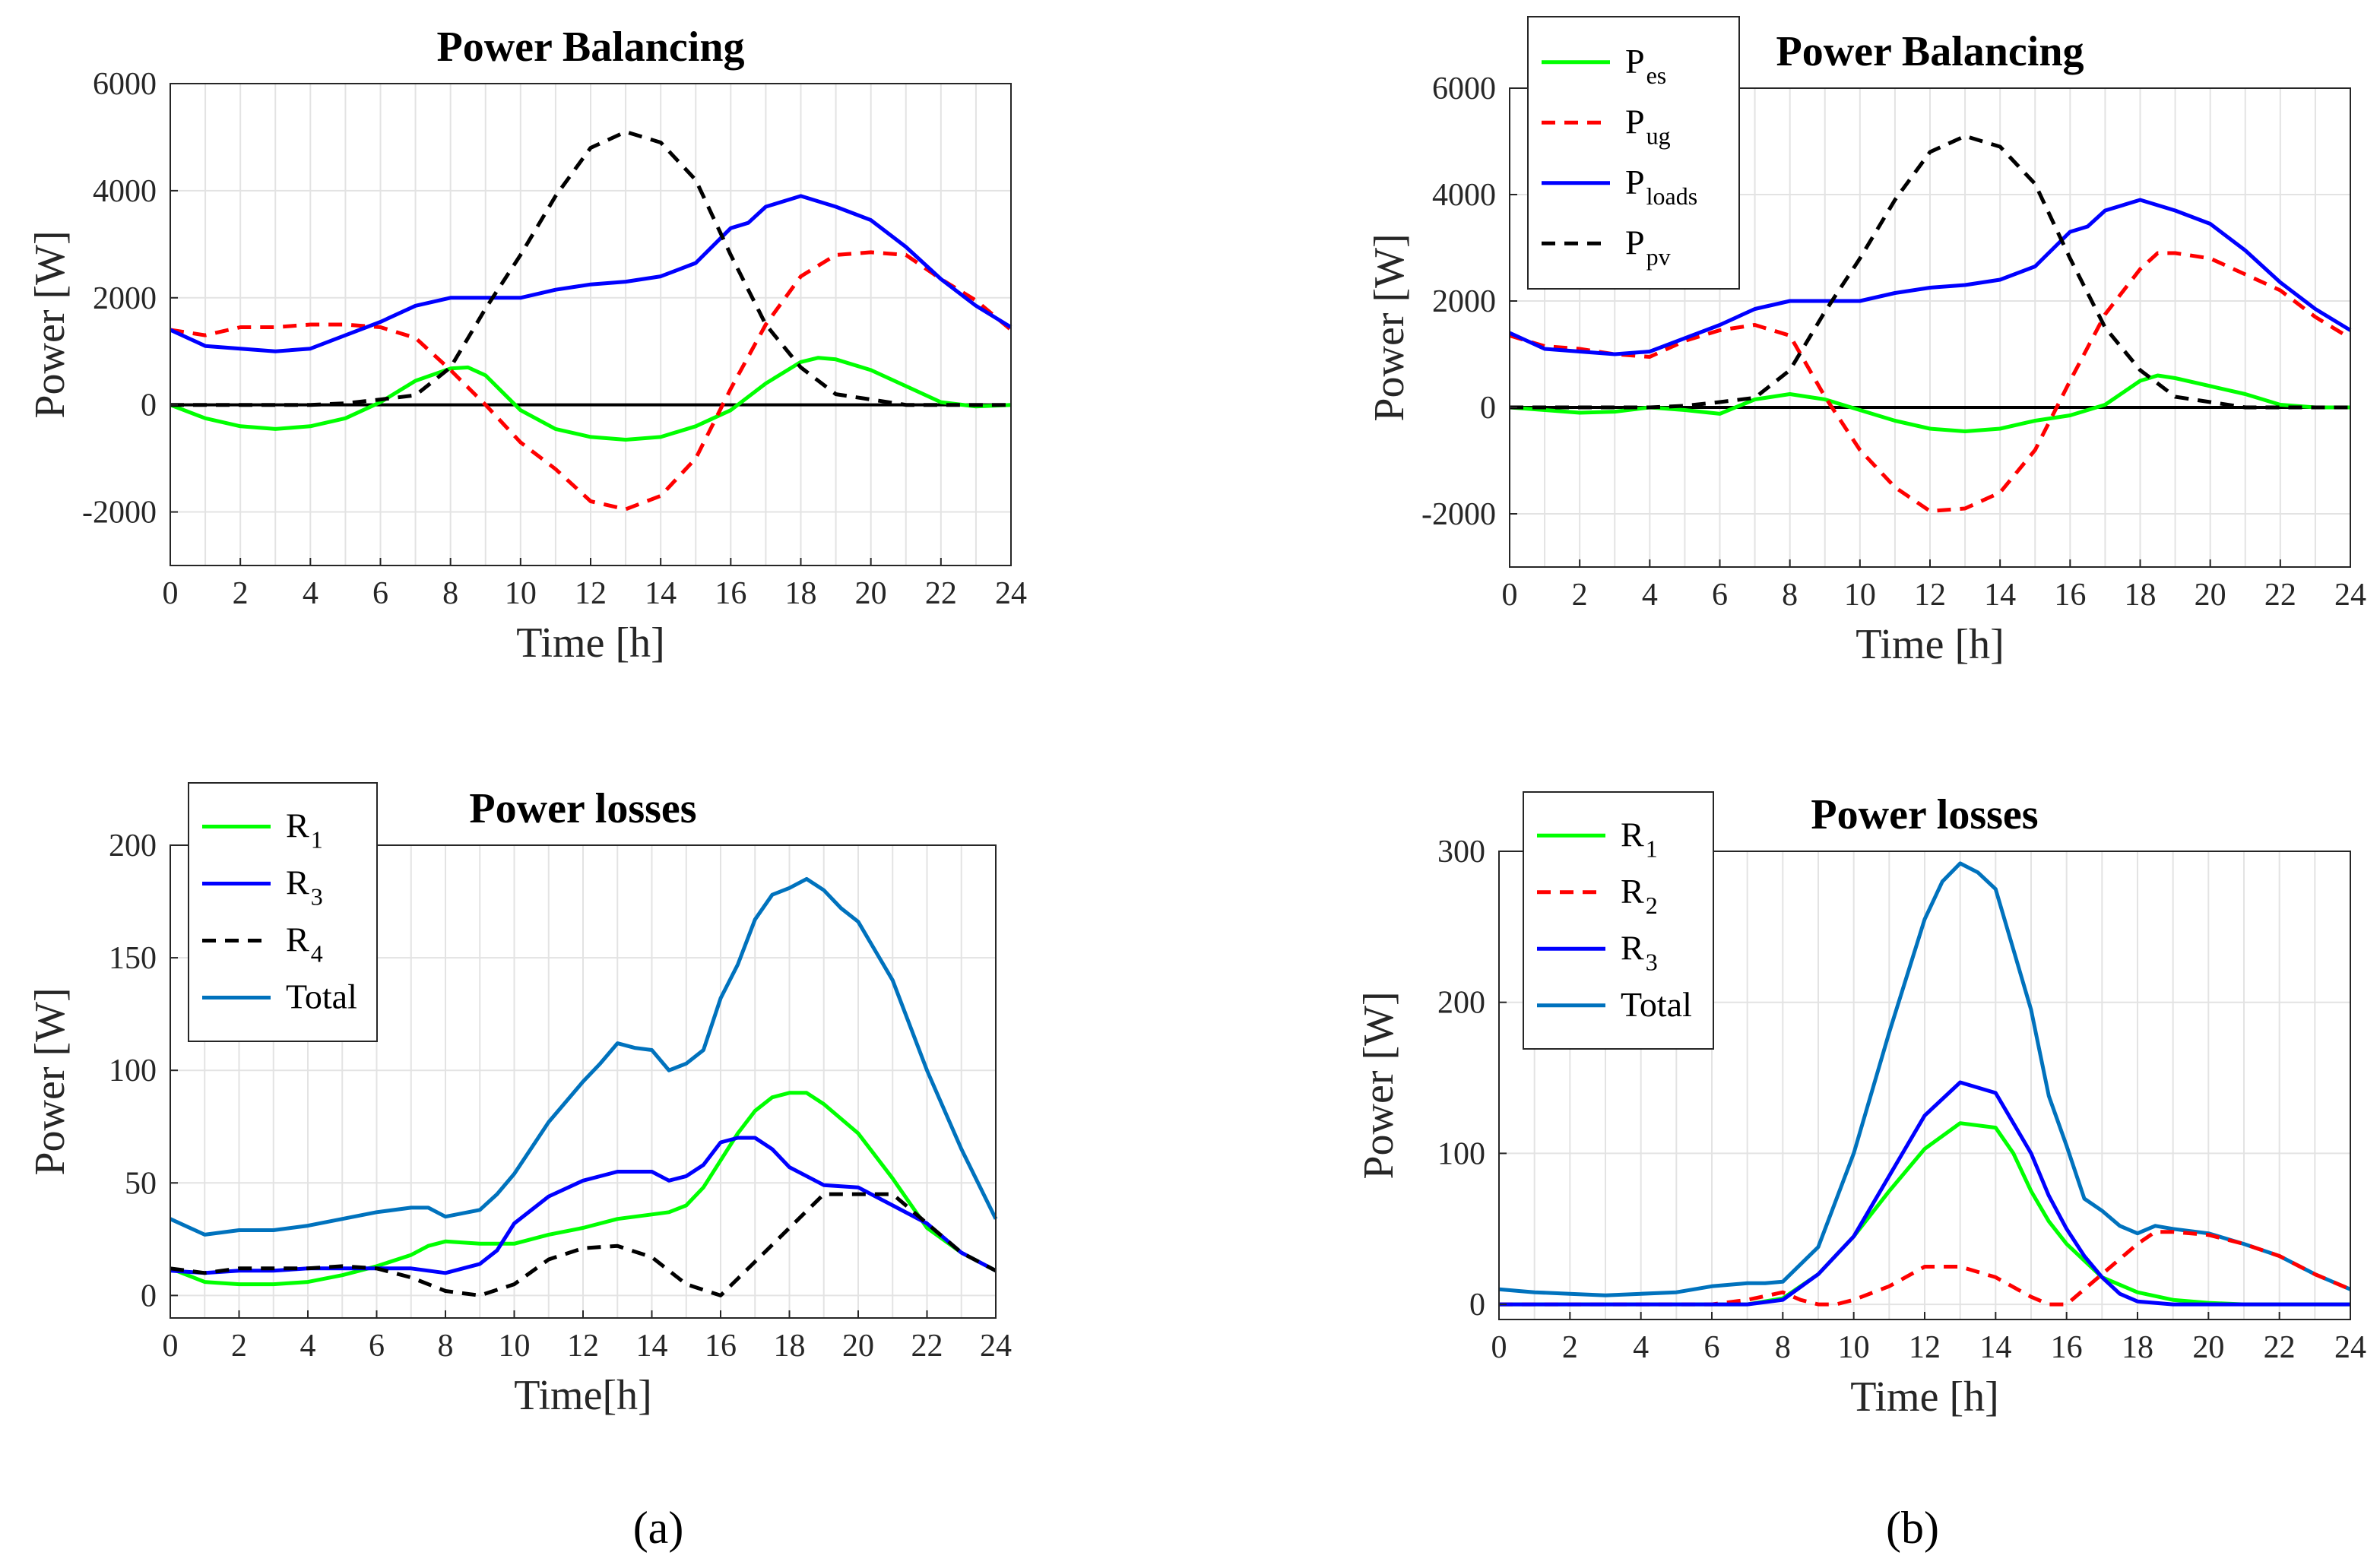 This screenshot has width=2380, height=1565. I want to click on legend-label-r2: R2, so click(1639, 895).